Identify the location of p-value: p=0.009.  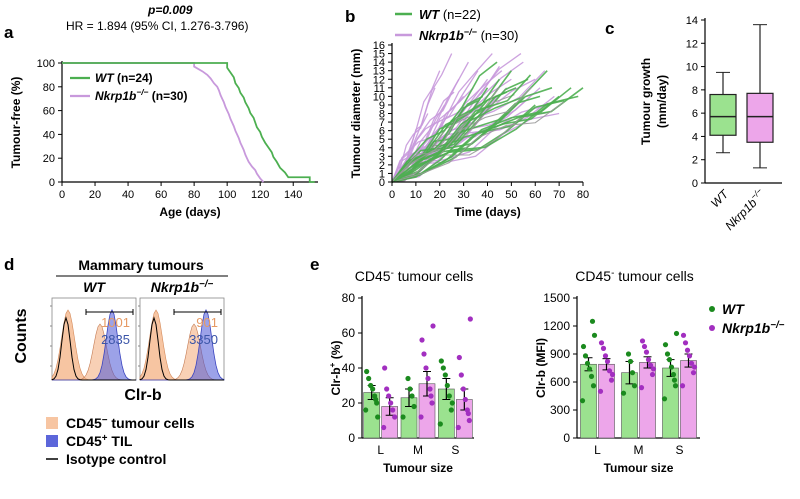
(170, 10).